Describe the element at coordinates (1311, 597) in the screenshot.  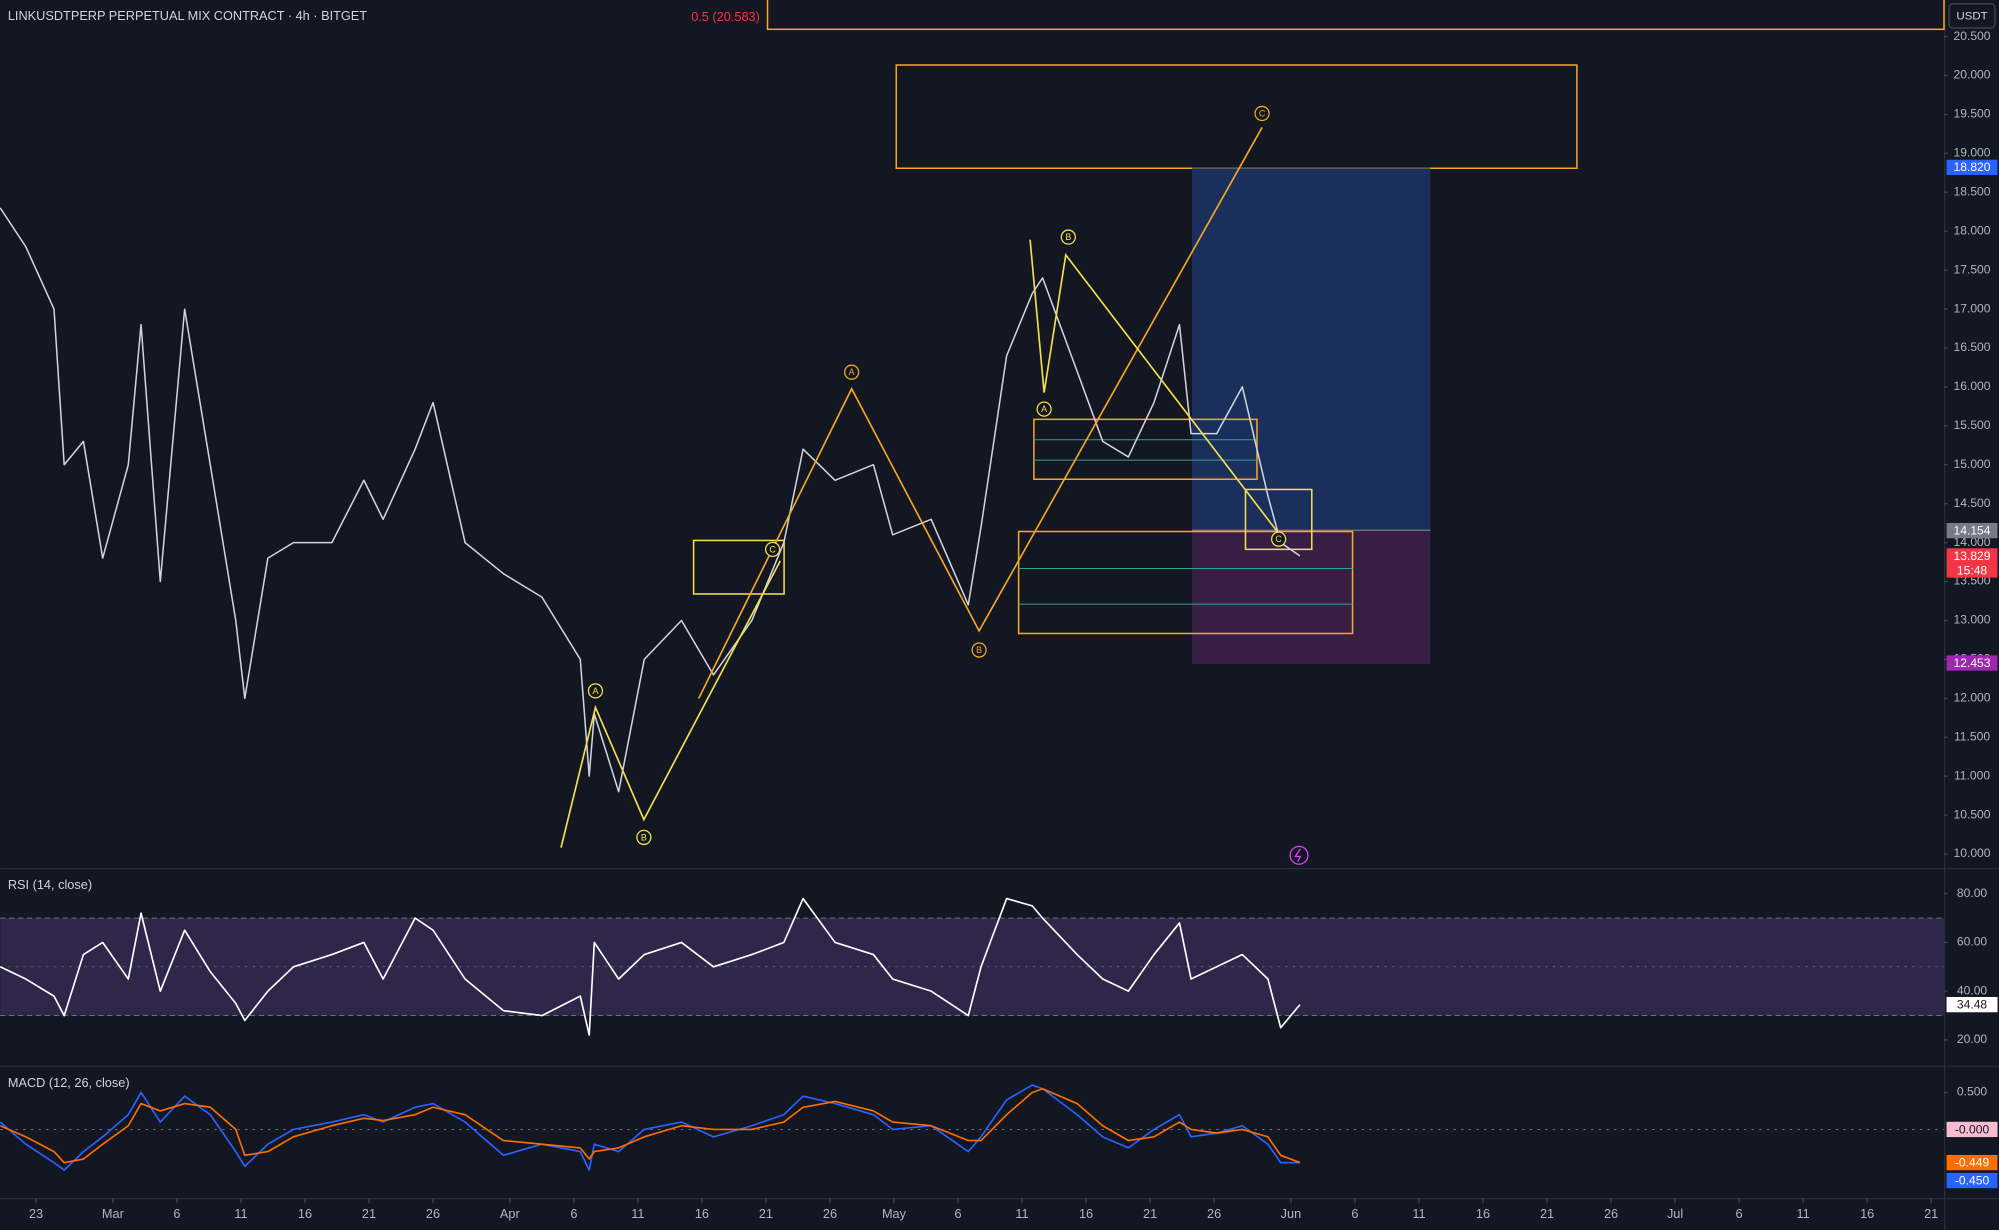
I see `position-loss` at that location.